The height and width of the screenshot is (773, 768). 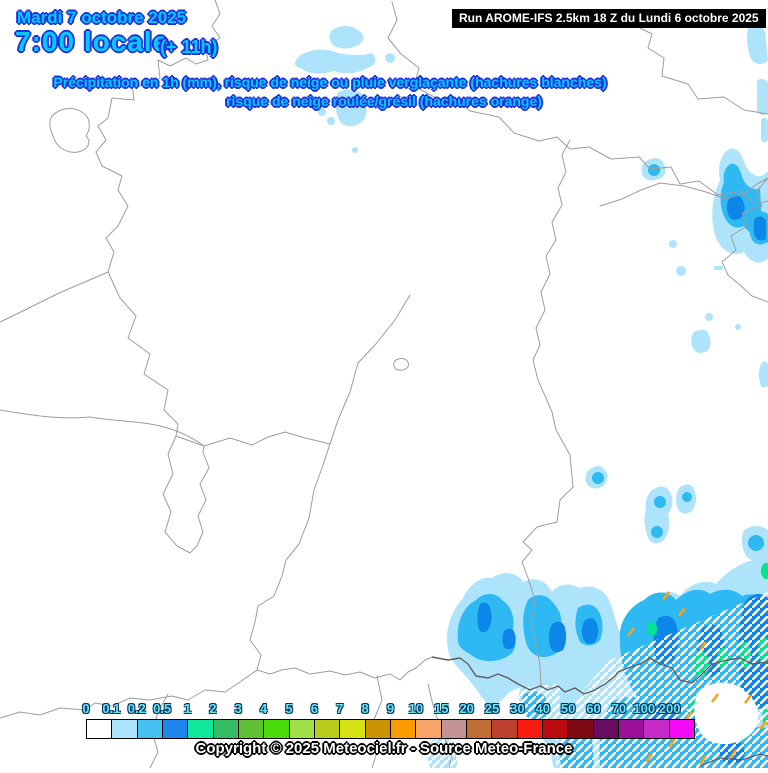 I want to click on legend-bar, so click(x=390, y=729).